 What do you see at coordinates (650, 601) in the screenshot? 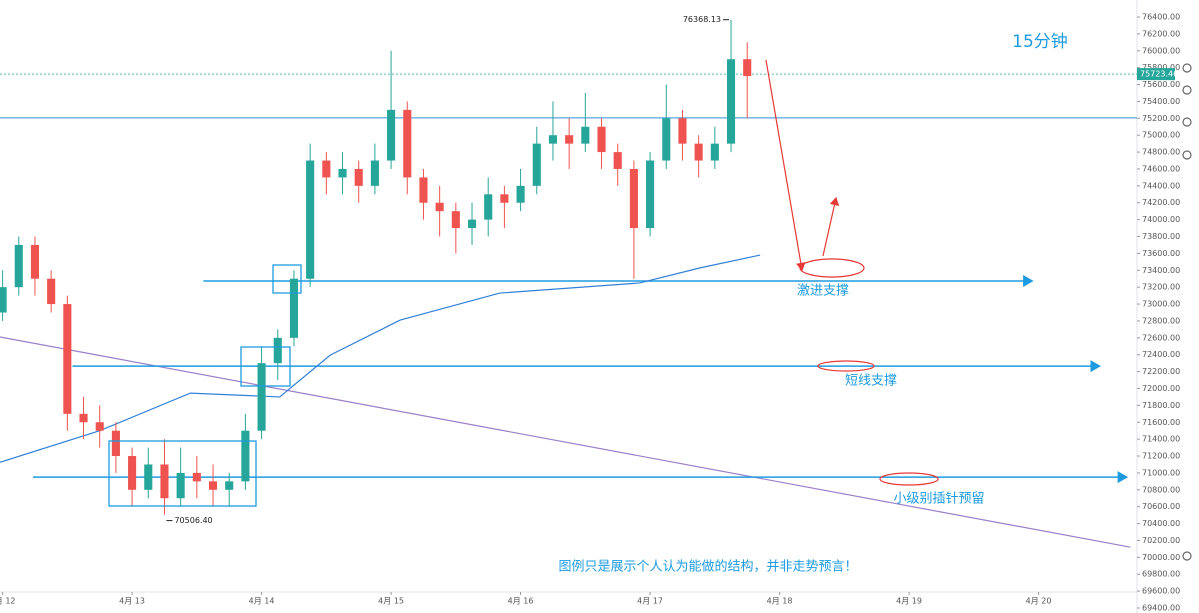
I see `x-tick-label: 4月 17` at bounding box center [650, 601].